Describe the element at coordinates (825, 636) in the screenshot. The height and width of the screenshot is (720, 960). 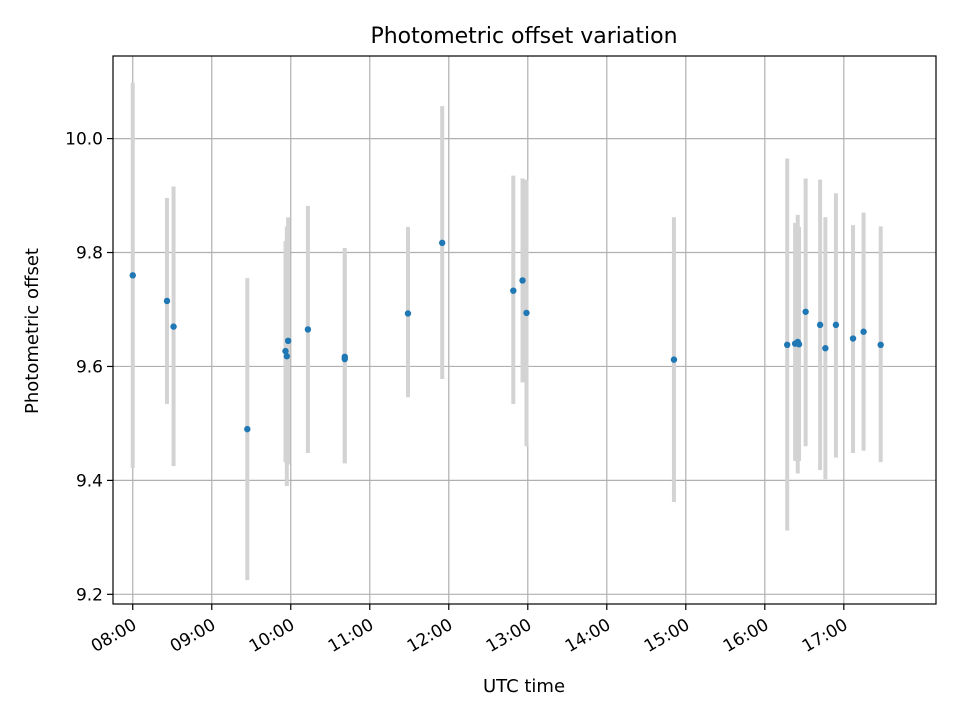
I see `x-tick-label: 17:00` at that location.